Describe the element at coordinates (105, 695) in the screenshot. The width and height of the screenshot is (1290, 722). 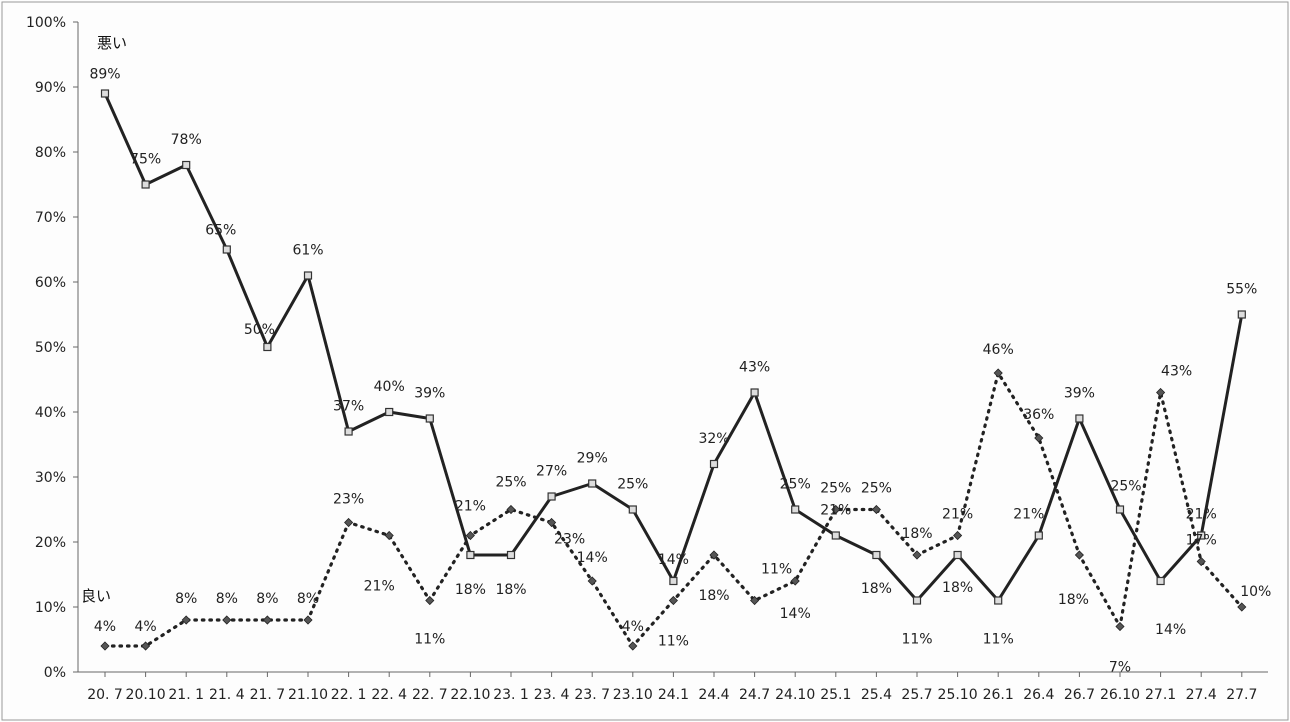
I see `x-tick-label: 20. 7` at that location.